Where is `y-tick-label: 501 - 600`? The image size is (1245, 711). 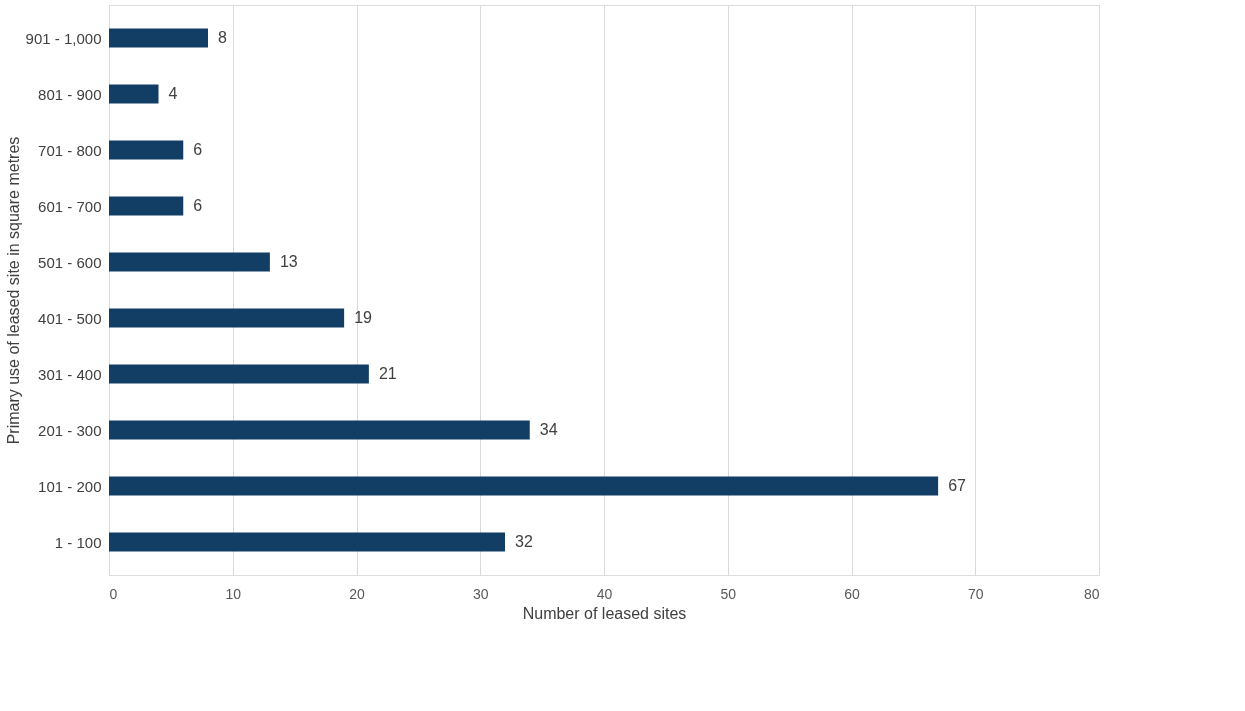 y-tick-label: 501 - 600 is located at coordinates (70, 262).